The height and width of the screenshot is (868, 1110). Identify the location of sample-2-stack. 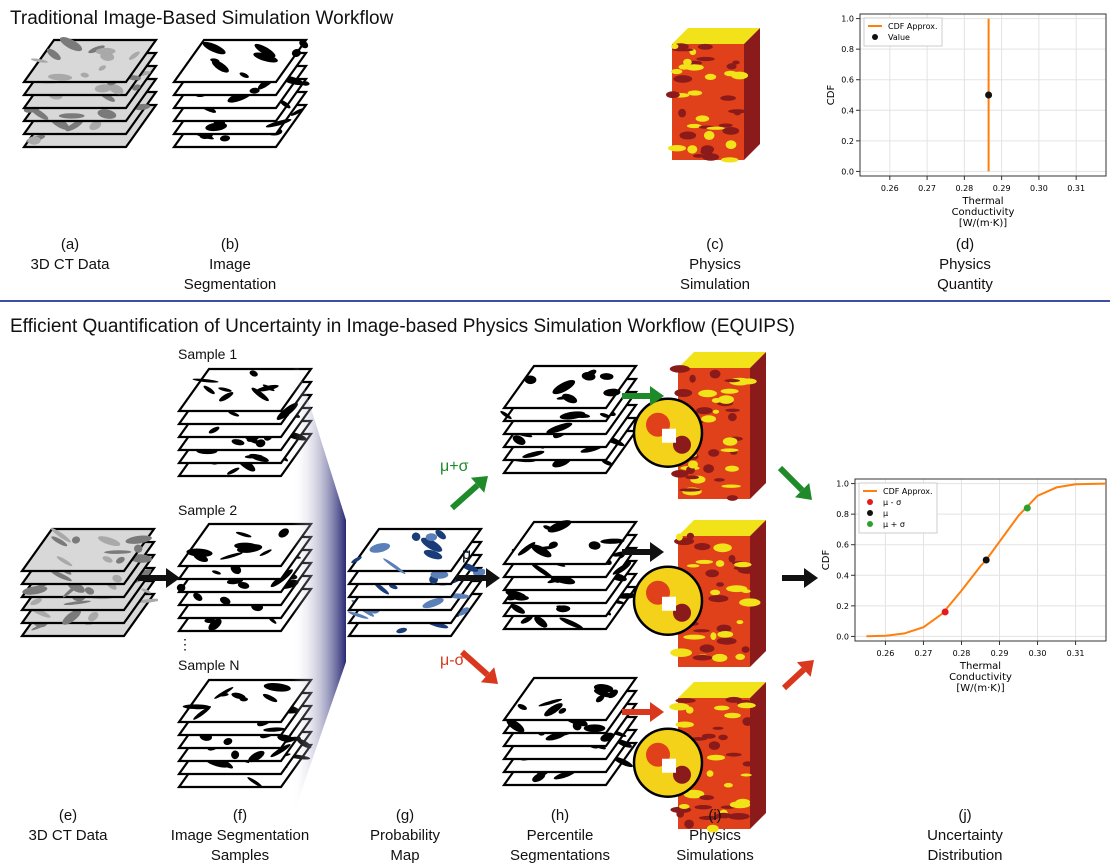
(245, 585).